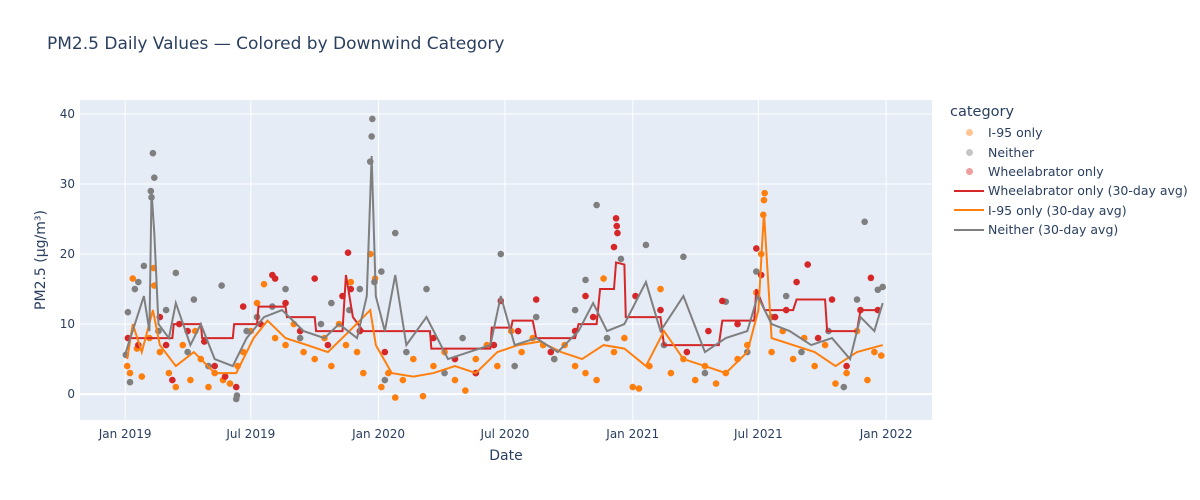 The image size is (1200, 500). Describe the element at coordinates (71, 394) in the screenshot. I see `y-tick-label: 0` at that location.